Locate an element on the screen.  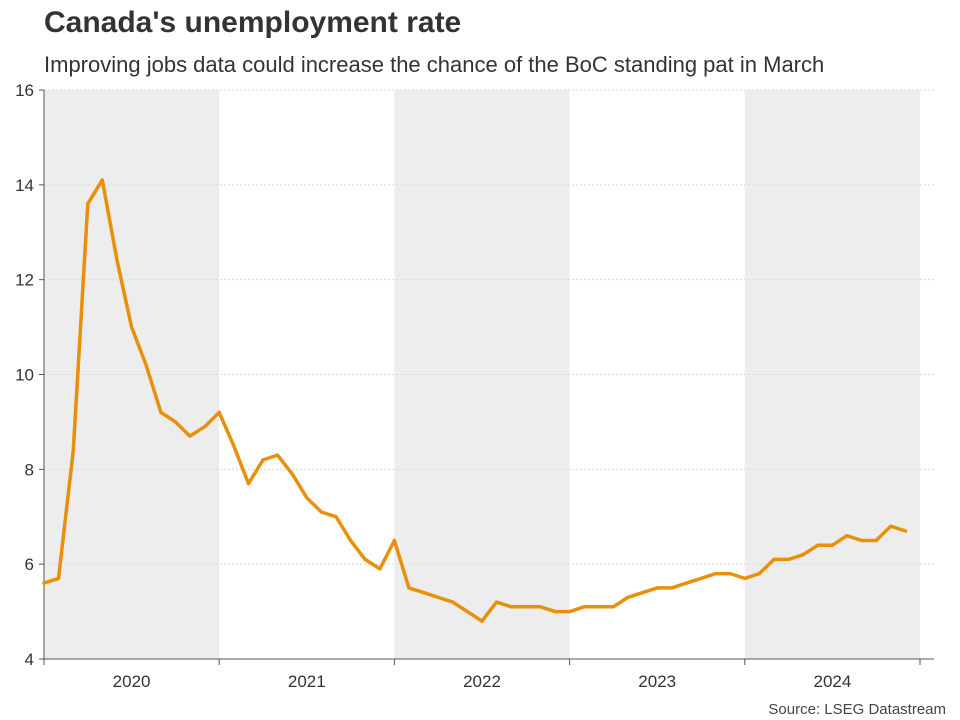
y-tick-label-8: 8 is located at coordinates (29, 469).